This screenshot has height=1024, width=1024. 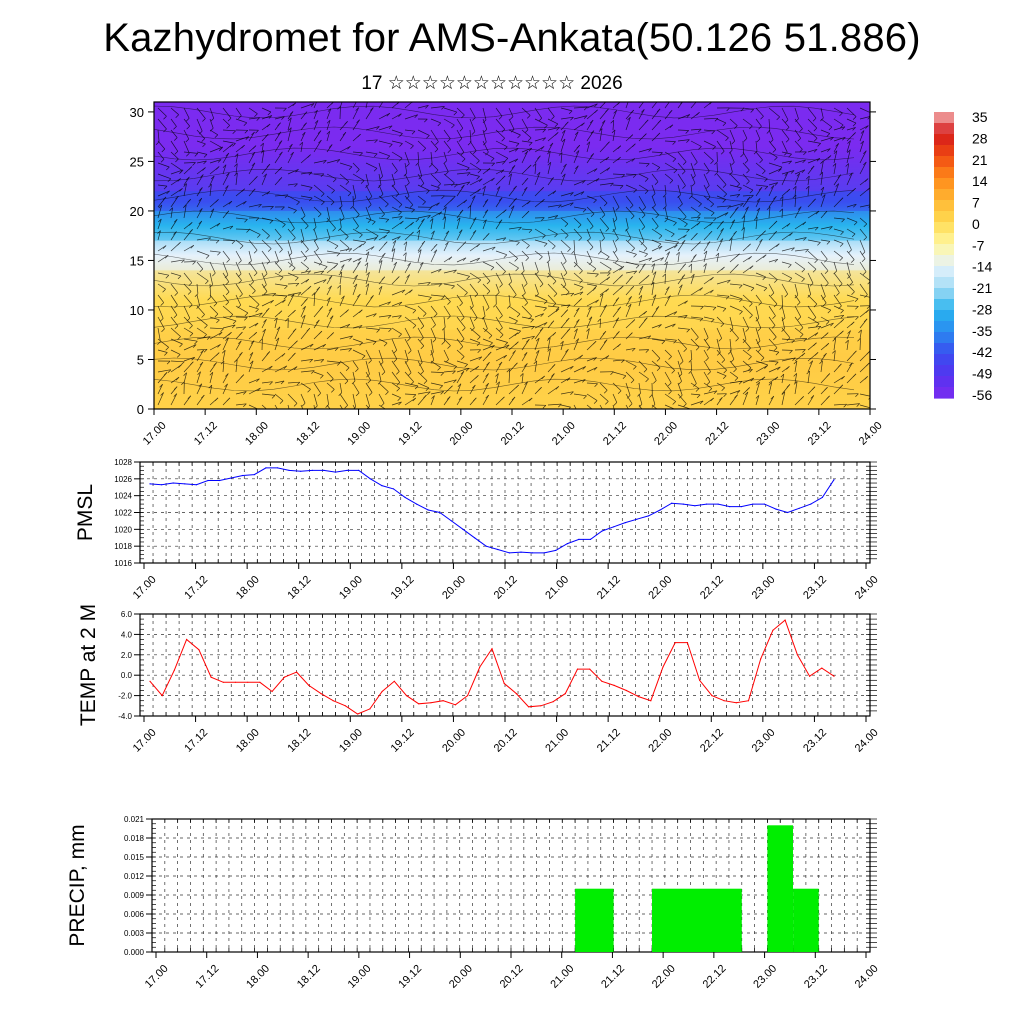 What do you see at coordinates (806, 920) in the screenshot?
I see `precip-bar` at bounding box center [806, 920].